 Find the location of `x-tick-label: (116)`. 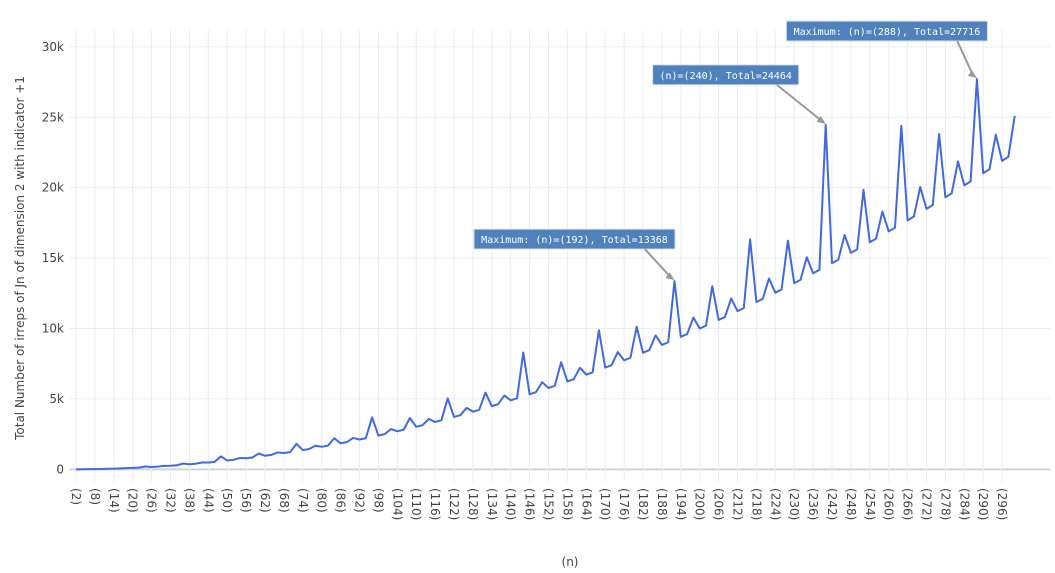

x-tick-label: (116) is located at coordinates (435, 504).